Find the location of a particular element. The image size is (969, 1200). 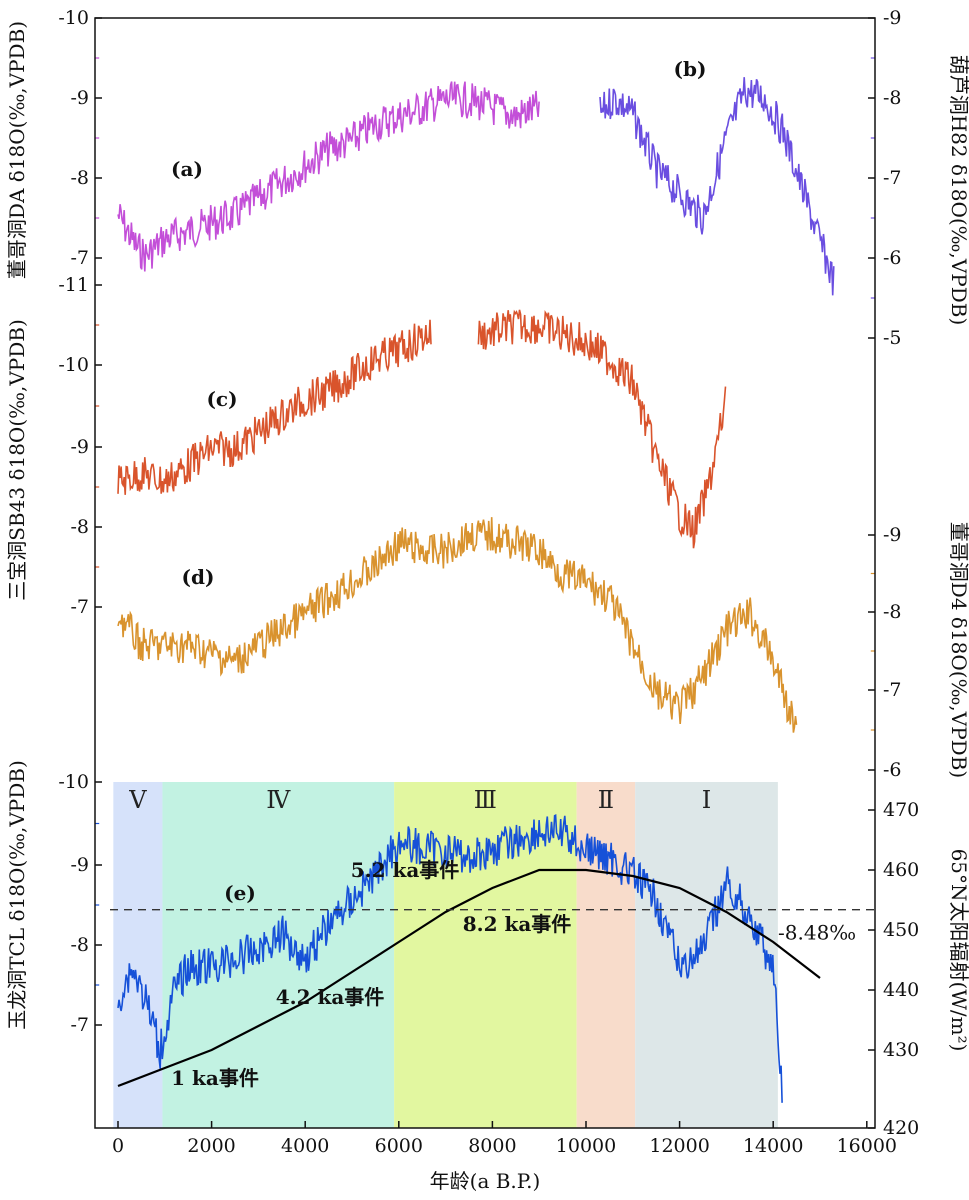

y-tick-label-d: -7 is located at coordinates (892, 690).